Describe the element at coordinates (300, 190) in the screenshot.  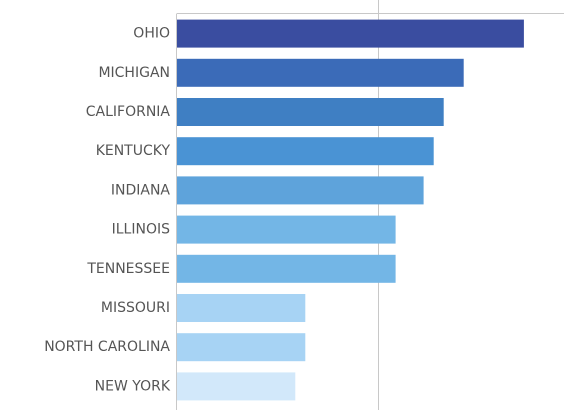
I see `bar-indiana` at that location.